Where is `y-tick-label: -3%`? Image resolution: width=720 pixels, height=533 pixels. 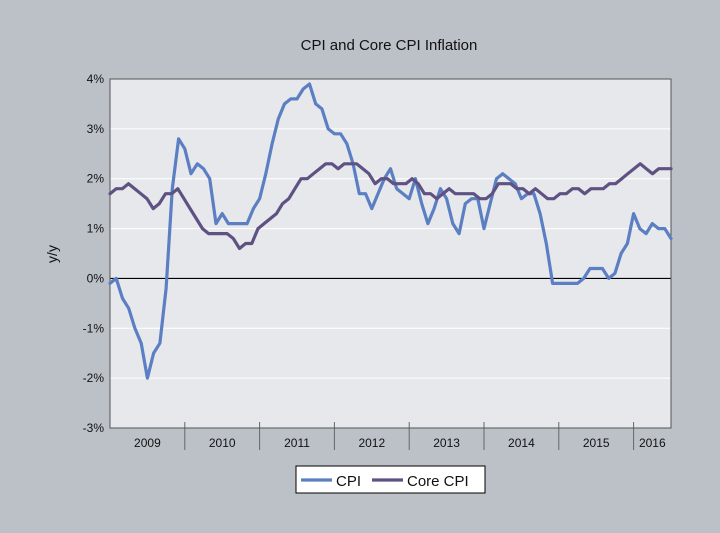
y-tick-label: -3% is located at coordinates (94, 428).